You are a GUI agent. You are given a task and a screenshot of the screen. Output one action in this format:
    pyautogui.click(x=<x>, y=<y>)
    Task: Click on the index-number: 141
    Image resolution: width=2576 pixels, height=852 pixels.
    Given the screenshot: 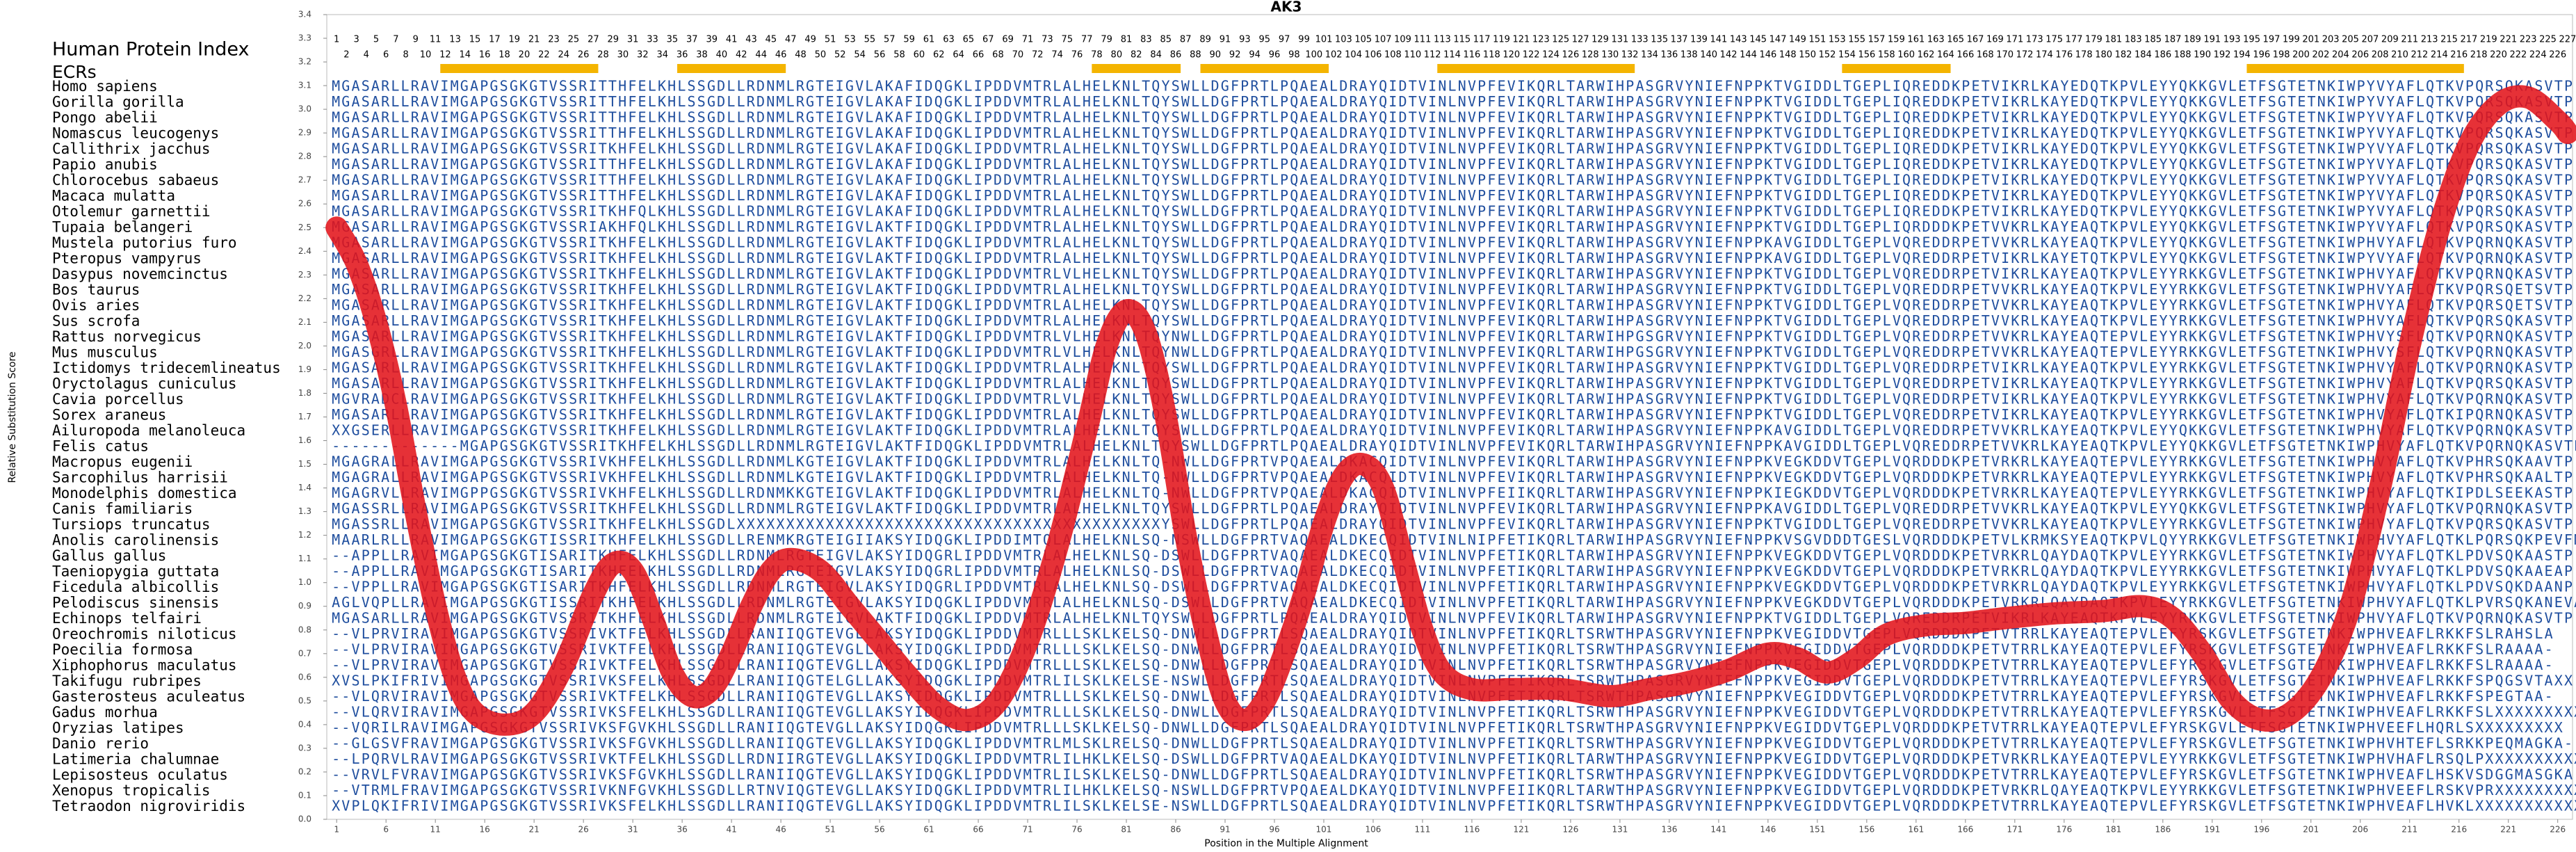 What is the action you would take?
    pyautogui.click(x=1718, y=40)
    